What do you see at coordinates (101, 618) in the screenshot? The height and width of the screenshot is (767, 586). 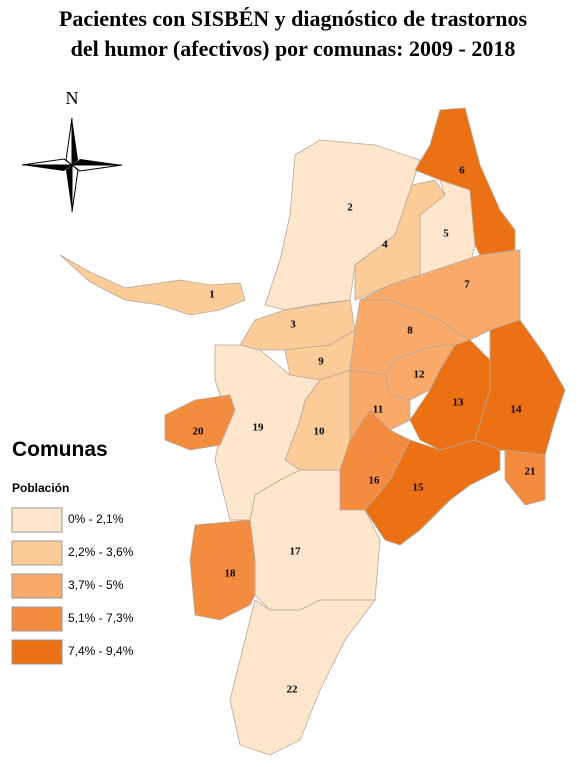 I see `legend-label: 5,1% - 7,3%` at bounding box center [101, 618].